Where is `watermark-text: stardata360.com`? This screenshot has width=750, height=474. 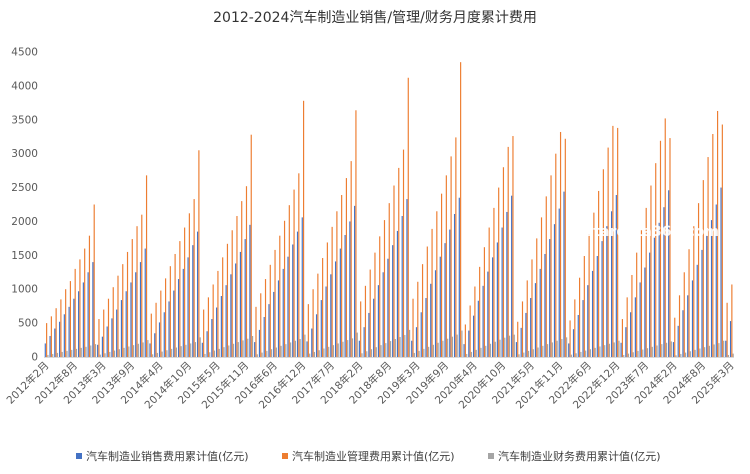
watermark-text: stardata360.com is located at coordinates (652, 232).